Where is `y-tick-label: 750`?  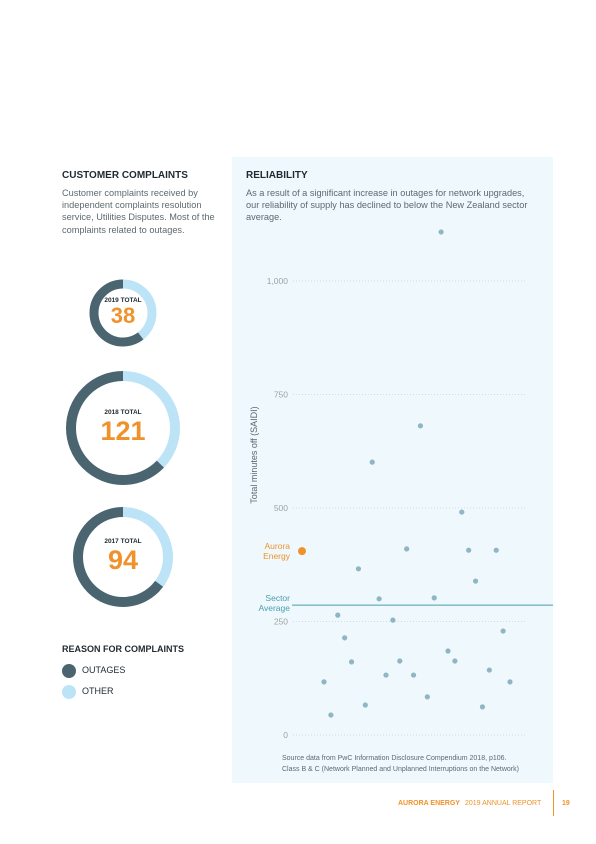
y-tick-label: 750 is located at coordinates (281, 395).